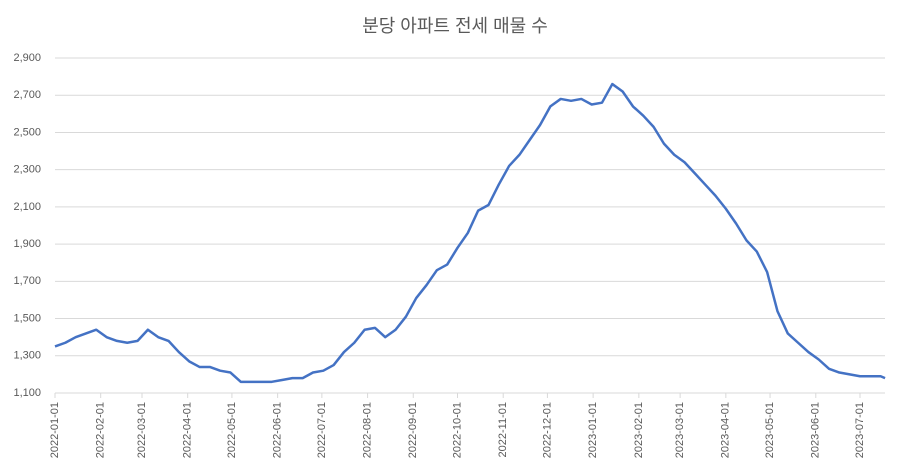 Image resolution: width=910 pixels, height=460 pixels. What do you see at coordinates (27, 95) in the screenshot?
I see `y-tick-label: 2,700` at bounding box center [27, 95].